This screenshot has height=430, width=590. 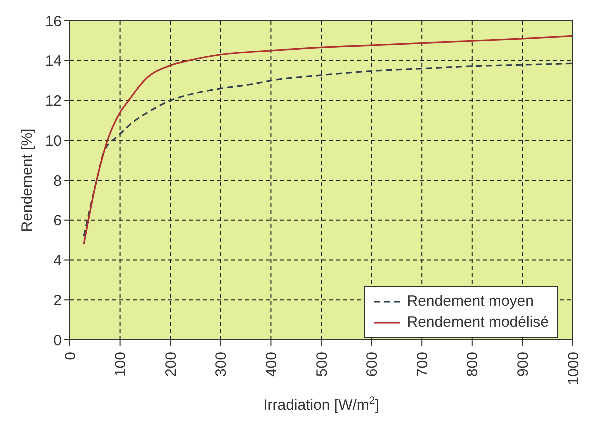 What do you see at coordinates (221, 365) in the screenshot?
I see `x-tick-label: 300` at bounding box center [221, 365].